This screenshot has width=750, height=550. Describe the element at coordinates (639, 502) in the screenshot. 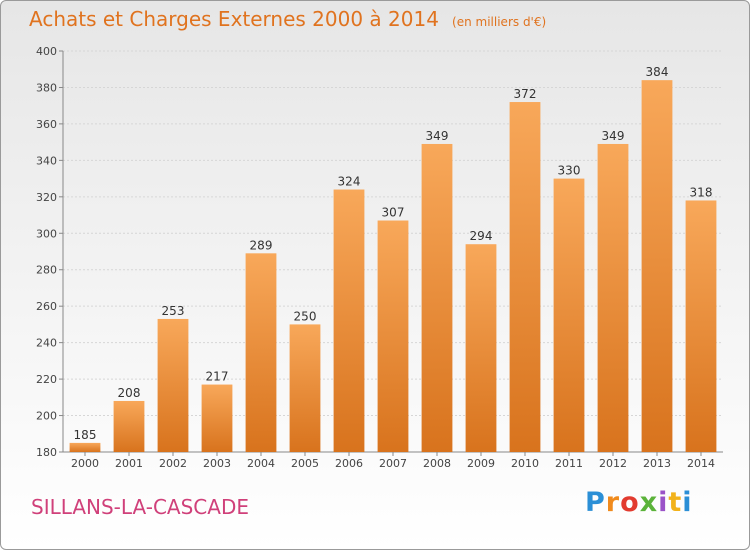

I see `proxiti-logo: Proxiti` at that location.